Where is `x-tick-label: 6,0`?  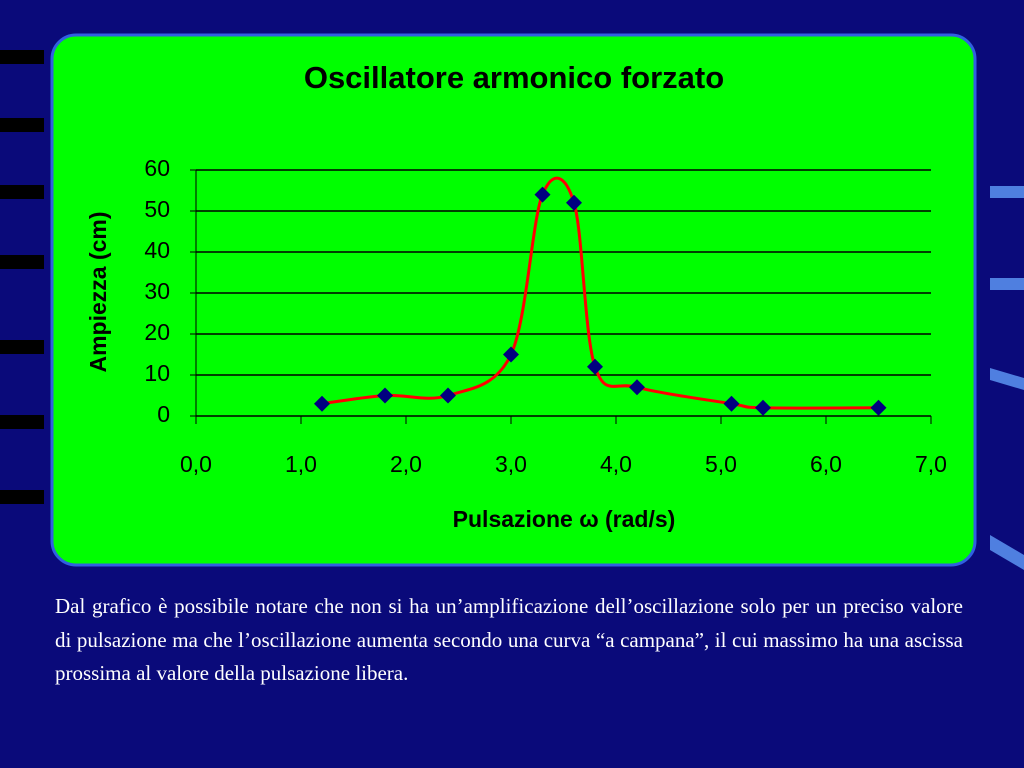
x-tick-label: 6,0 is located at coordinates (826, 464).